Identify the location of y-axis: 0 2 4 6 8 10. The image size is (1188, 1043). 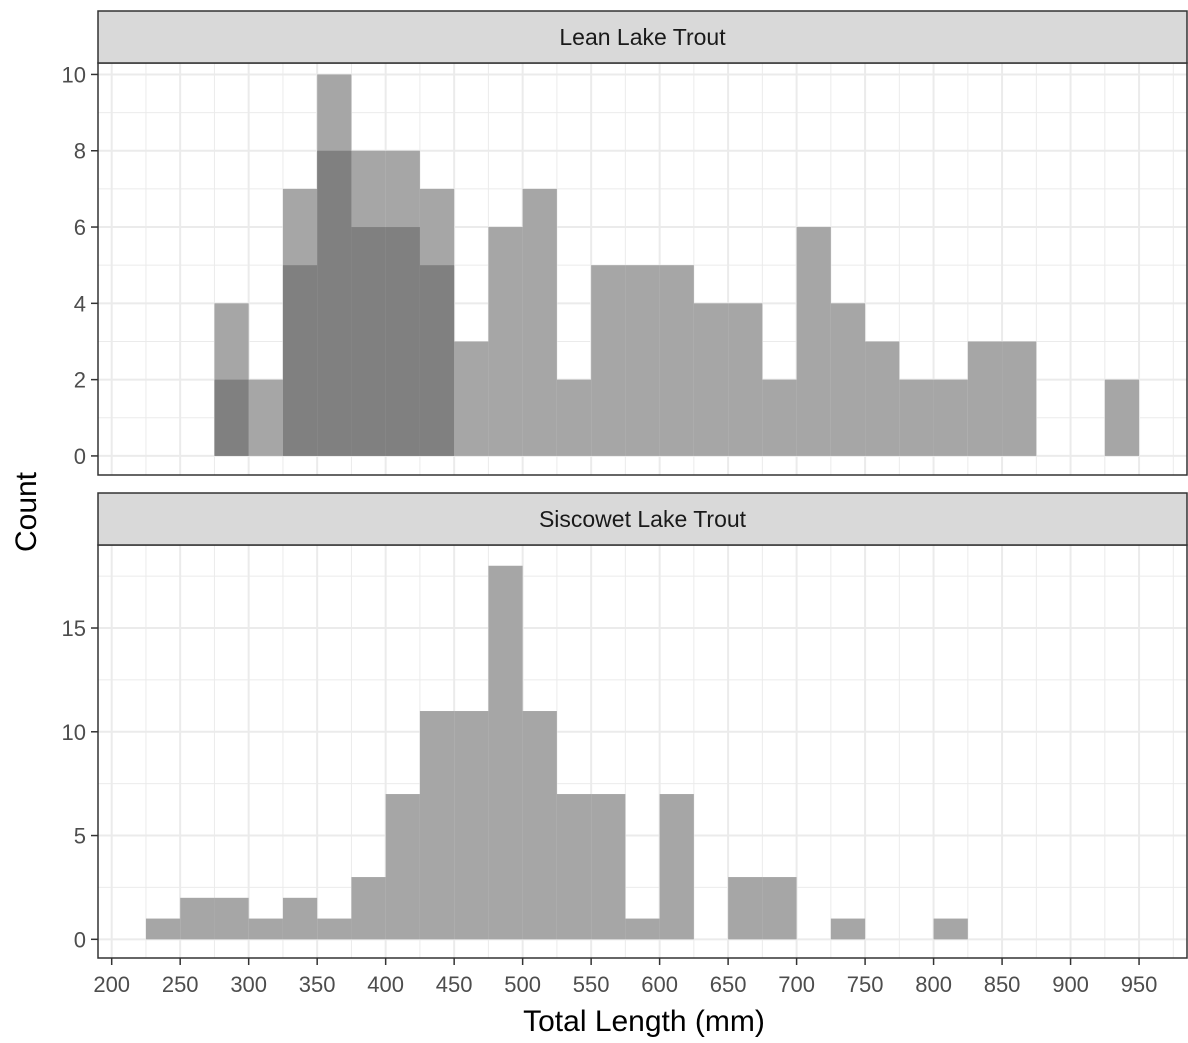
(80, 265).